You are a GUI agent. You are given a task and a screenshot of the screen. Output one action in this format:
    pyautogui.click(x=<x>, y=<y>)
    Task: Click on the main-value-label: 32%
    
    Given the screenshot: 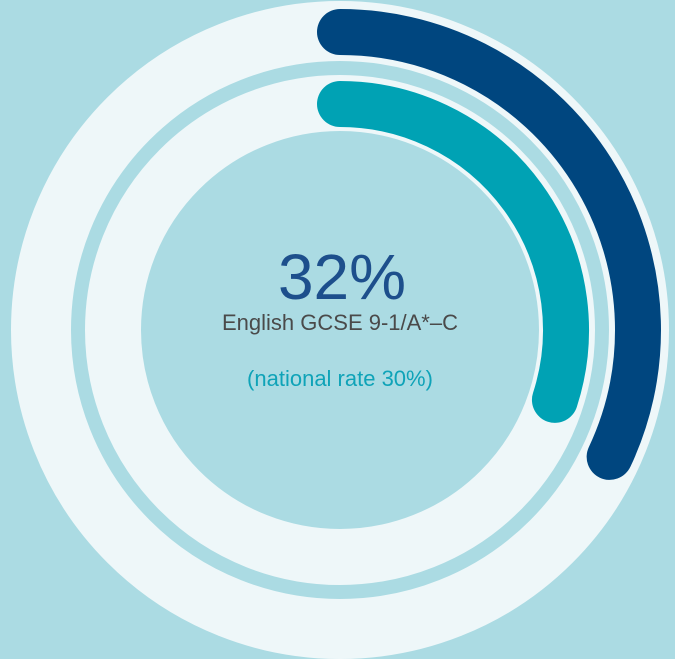 What is the action you would take?
    pyautogui.click(x=342, y=277)
    